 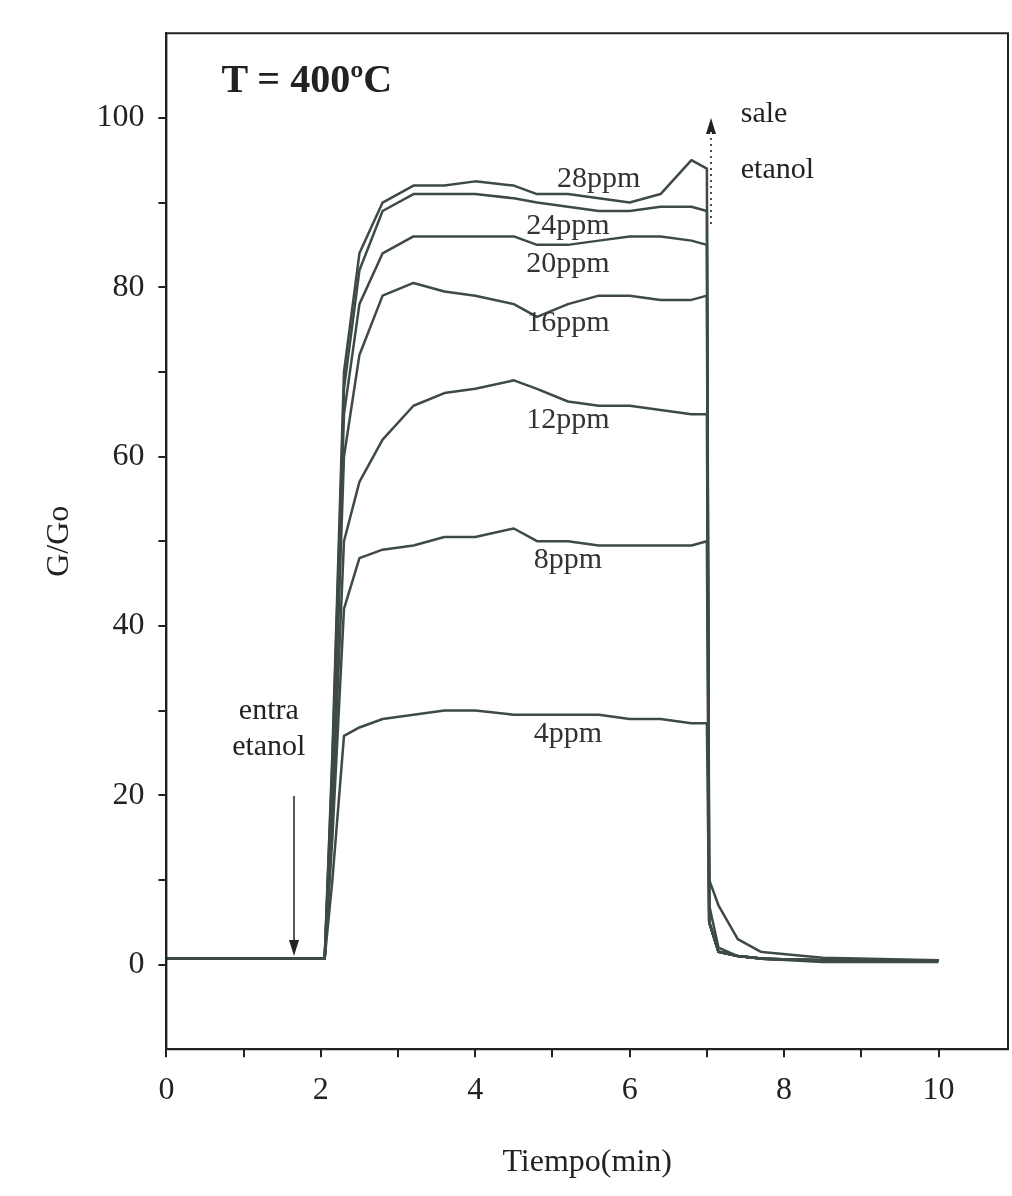 What do you see at coordinates (128, 453) in the screenshot?
I see `y-tick-label: 60` at bounding box center [128, 453].